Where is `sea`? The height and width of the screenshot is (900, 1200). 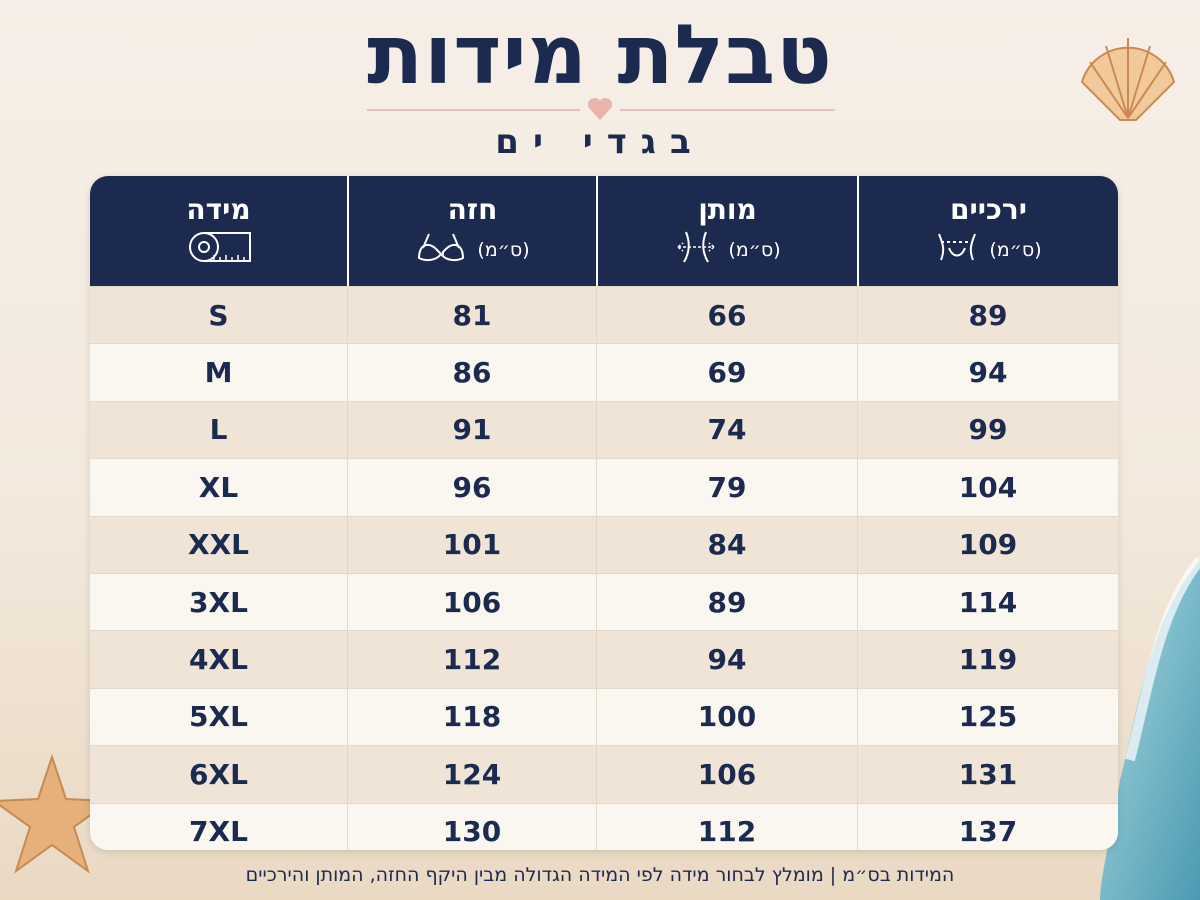 sea is located at coordinates (1150, 730).